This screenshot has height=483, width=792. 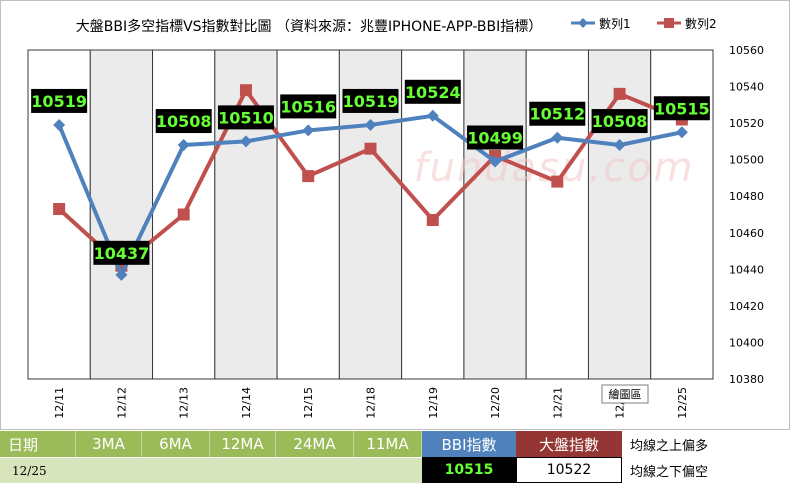 I want to click on x-tick-label: 12/15, so click(x=308, y=403).